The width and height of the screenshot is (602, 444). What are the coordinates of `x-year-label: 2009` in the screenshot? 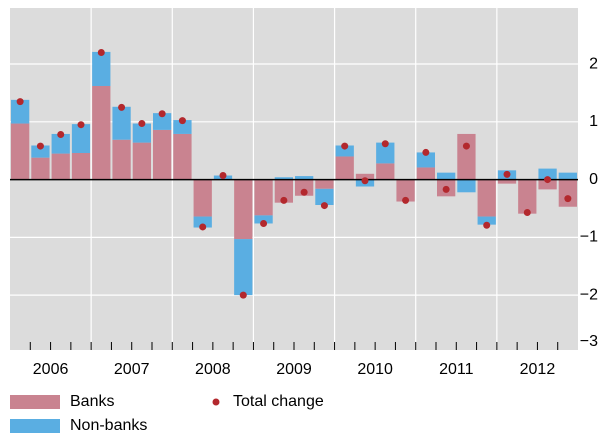 It's located at (294, 369).